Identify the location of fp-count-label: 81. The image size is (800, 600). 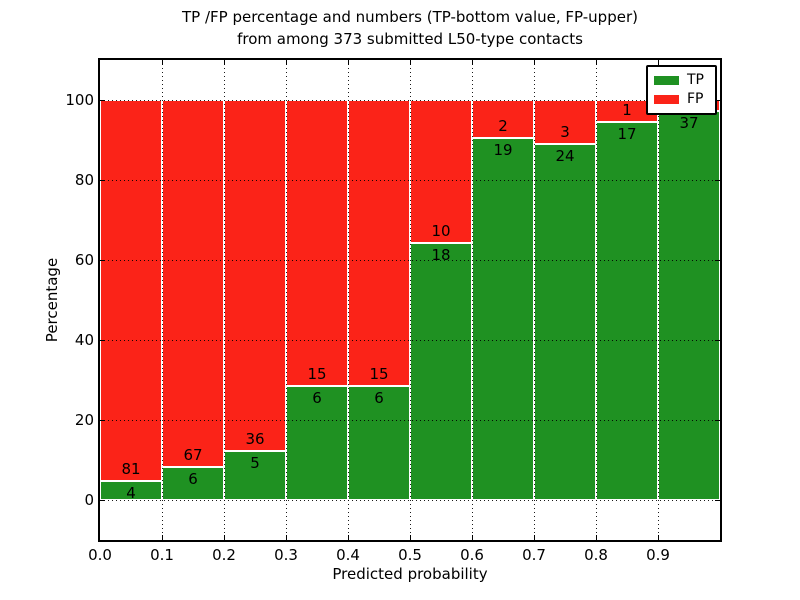
(131, 469).